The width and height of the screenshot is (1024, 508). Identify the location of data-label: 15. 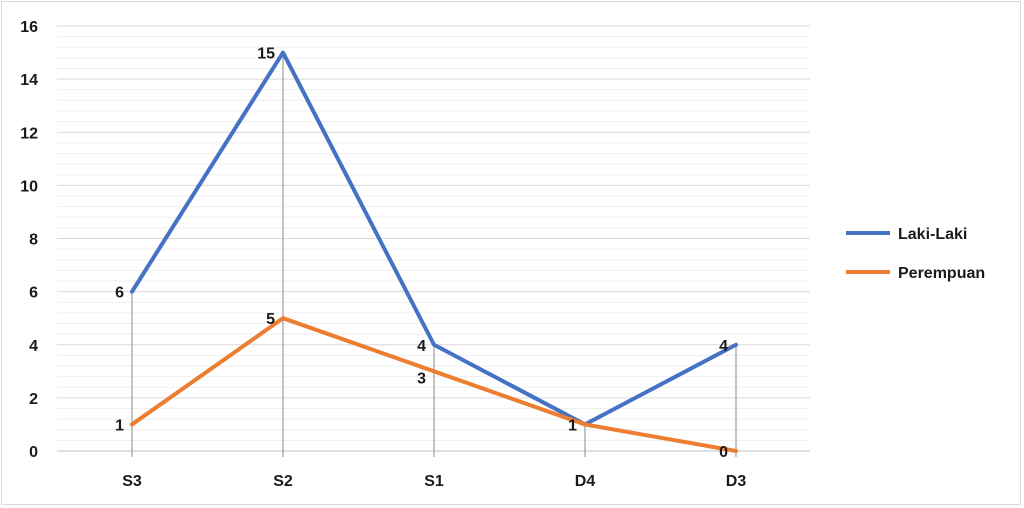
(266, 54).